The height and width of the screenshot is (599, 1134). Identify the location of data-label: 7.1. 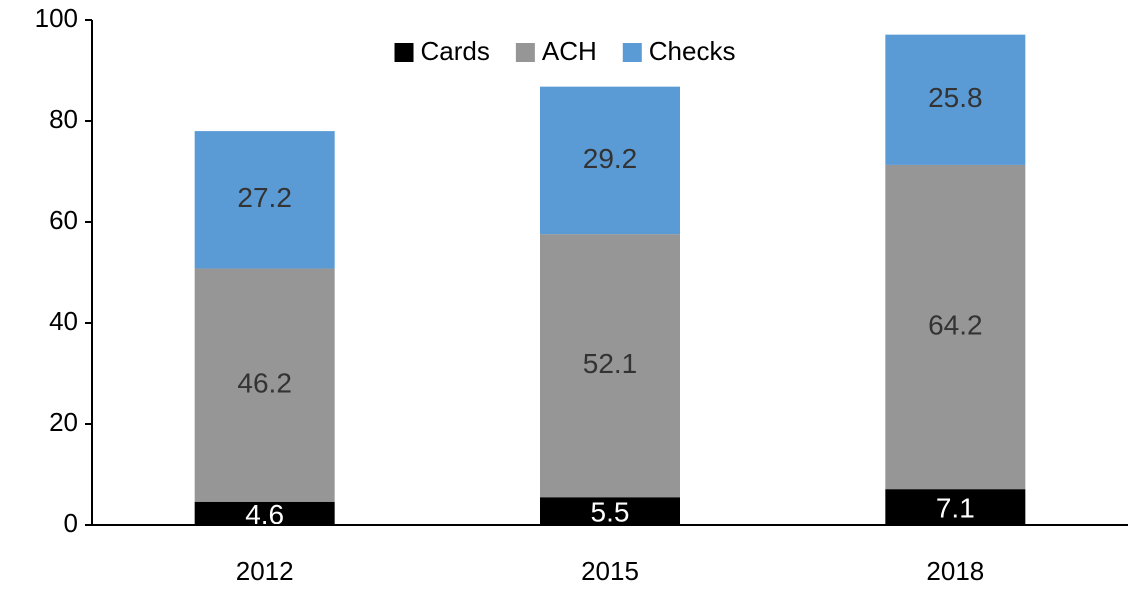
(955, 507).